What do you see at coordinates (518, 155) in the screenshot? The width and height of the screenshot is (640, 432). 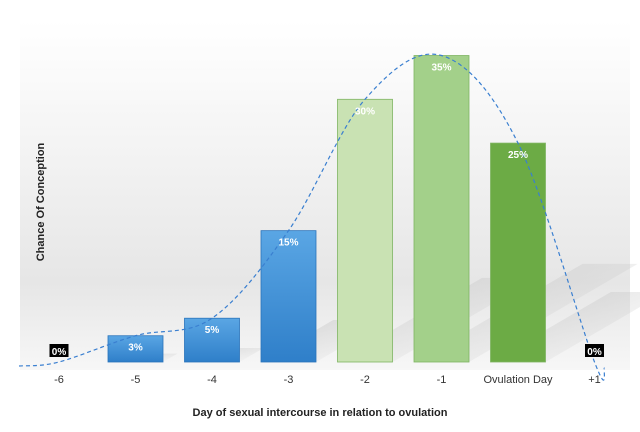 I see `data-label-Ovulation Day: 25%` at bounding box center [518, 155].